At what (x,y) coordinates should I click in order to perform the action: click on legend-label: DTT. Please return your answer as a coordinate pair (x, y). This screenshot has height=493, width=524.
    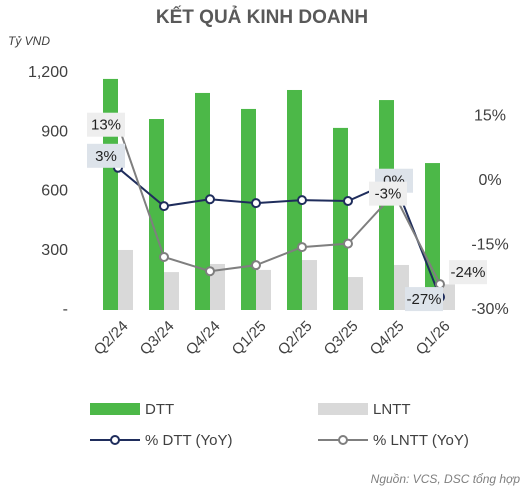
    Looking at the image, I should click on (159, 409).